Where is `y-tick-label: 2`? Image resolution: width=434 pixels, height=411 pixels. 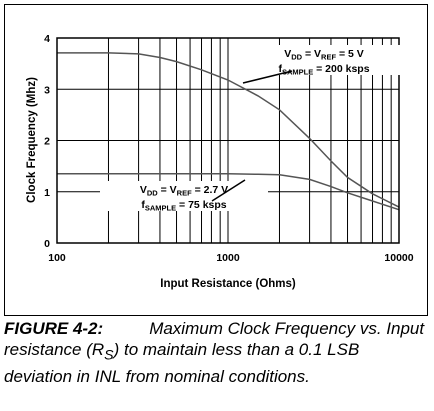 y-tick-label: 2 is located at coordinates (47, 142).